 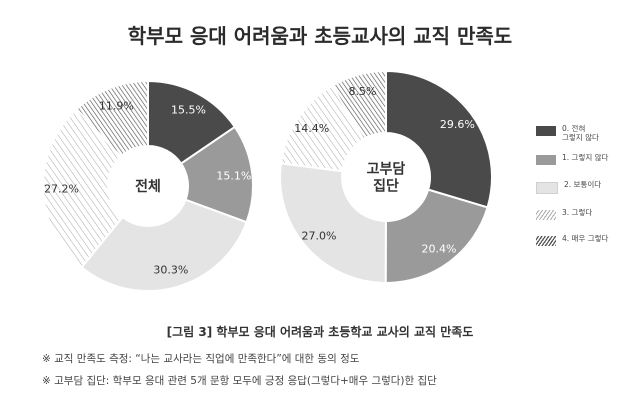 I want to click on donut-center-label: 고부담, so click(x=386, y=169).